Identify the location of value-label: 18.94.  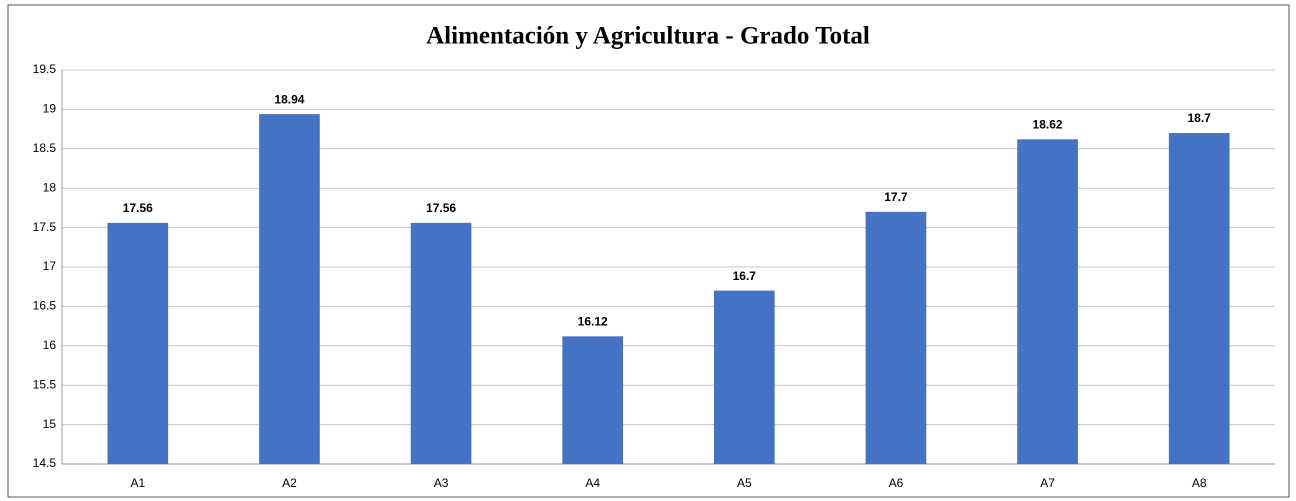
(289, 99).